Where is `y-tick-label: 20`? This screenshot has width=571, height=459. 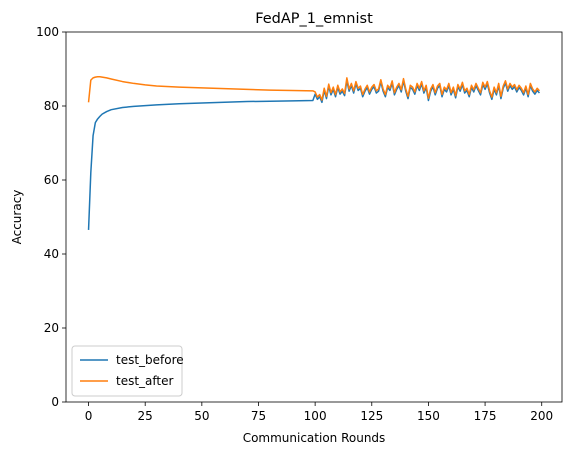 y-tick-label: 20 is located at coordinates (51, 328).